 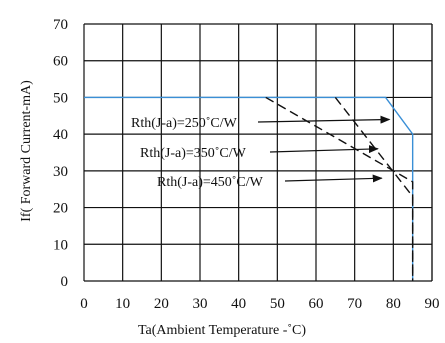 I want to click on y-tick-label: 70, so click(x=60, y=25).